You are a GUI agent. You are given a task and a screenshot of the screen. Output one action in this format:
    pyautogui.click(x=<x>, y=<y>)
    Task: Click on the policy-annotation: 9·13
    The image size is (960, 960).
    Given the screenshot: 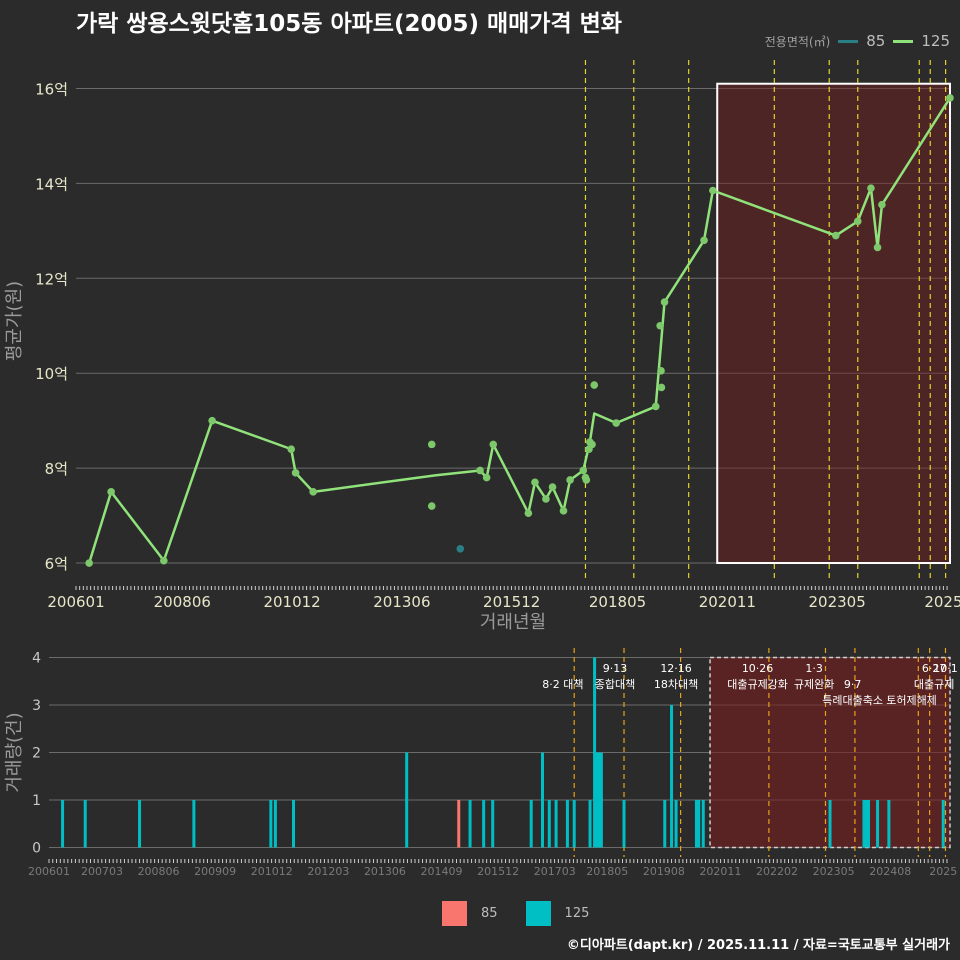 What is the action you would take?
    pyautogui.click(x=615, y=668)
    